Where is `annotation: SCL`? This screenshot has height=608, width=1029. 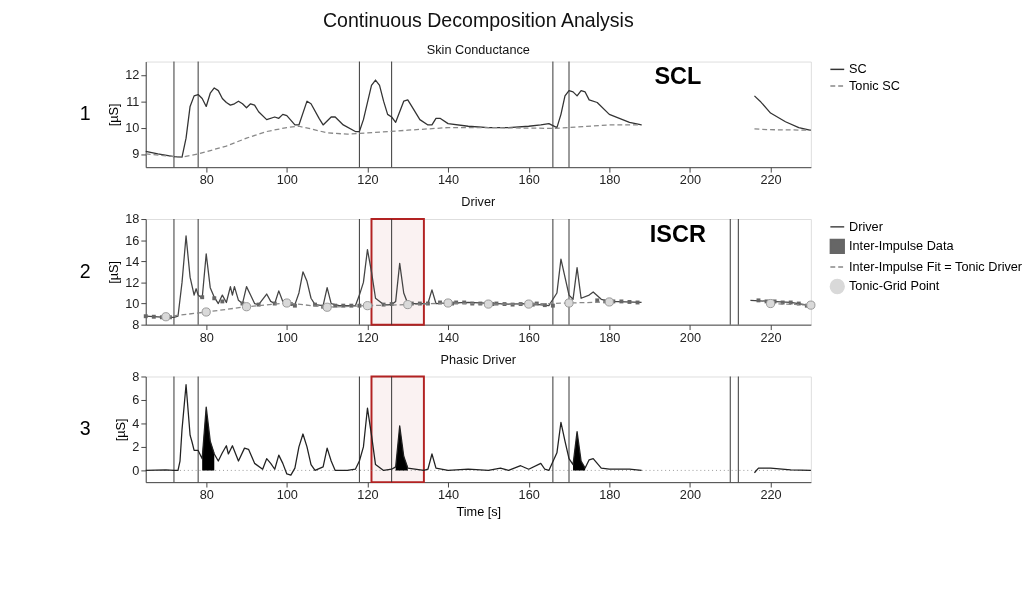 annotation: SCL is located at coordinates (678, 76).